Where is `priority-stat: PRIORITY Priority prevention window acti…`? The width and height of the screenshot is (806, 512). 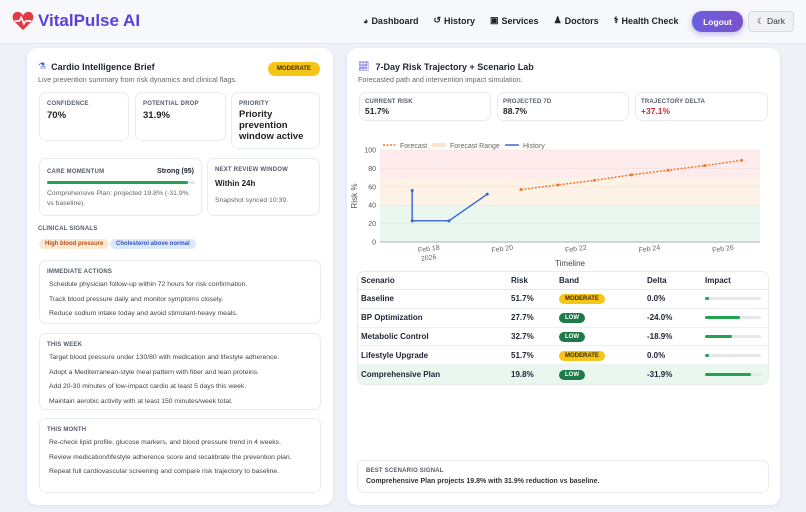
priority-stat: PRIORITY Priority prevention window acti… is located at coordinates (275, 120).